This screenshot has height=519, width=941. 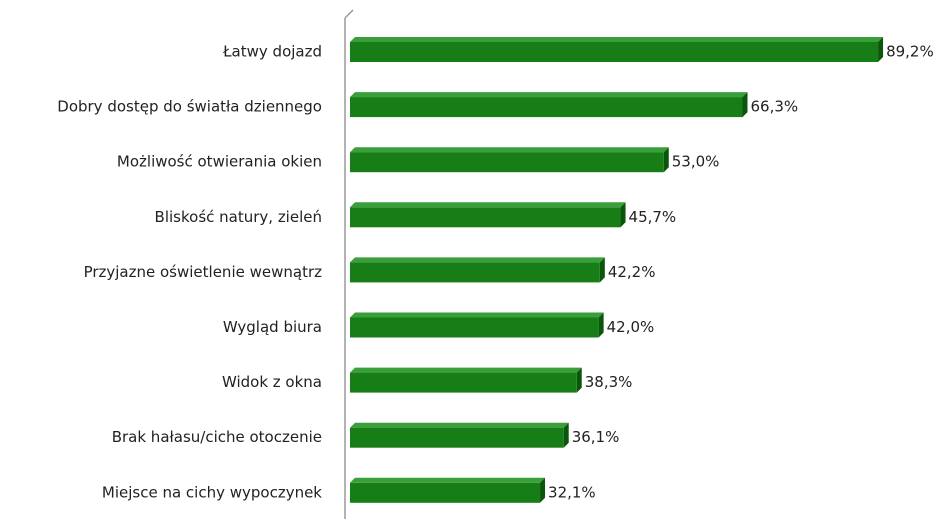 What do you see at coordinates (774, 107) in the screenshot?
I see `value-label: 66,3%` at bounding box center [774, 107].